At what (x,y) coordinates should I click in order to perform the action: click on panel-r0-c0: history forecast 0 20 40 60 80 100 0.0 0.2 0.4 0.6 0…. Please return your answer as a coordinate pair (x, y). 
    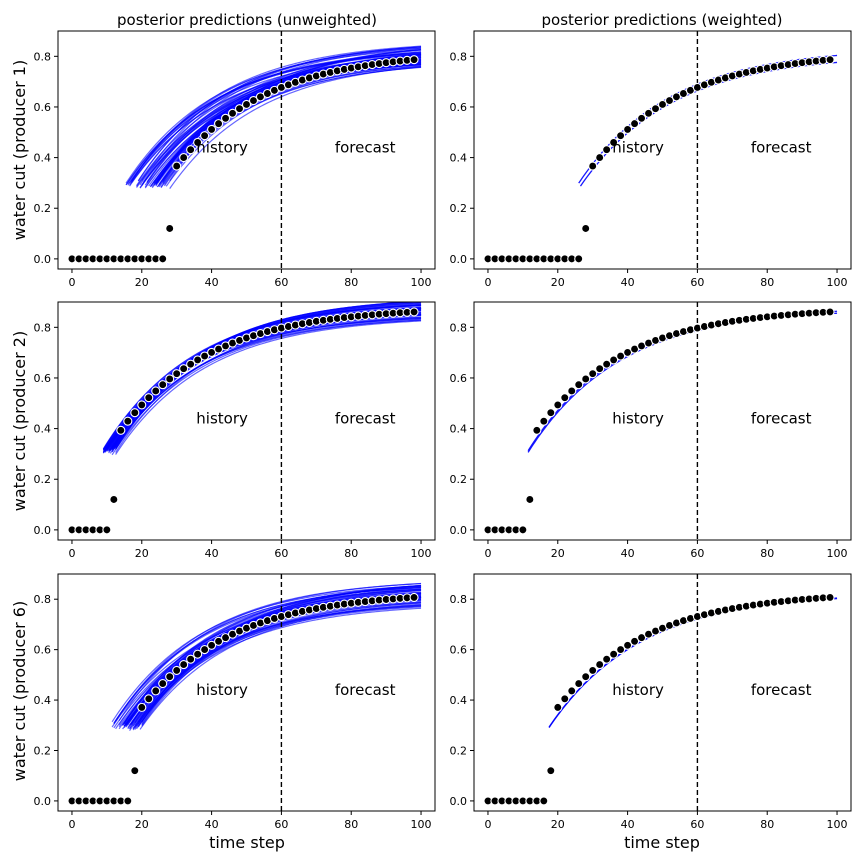
    Looking at the image, I should click on (235, 159).